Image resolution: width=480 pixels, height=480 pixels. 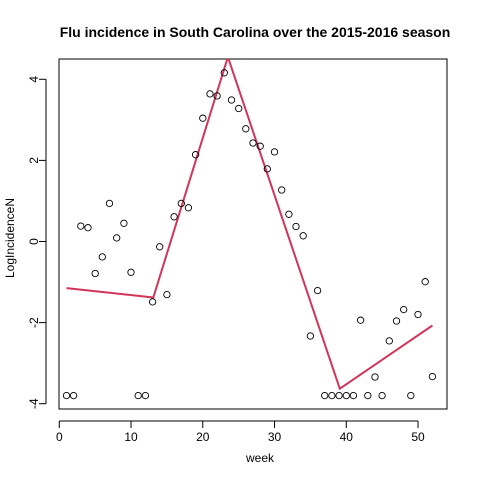 I want to click on y-axis: -4 -2 0 2 4, so click(x=37, y=242).